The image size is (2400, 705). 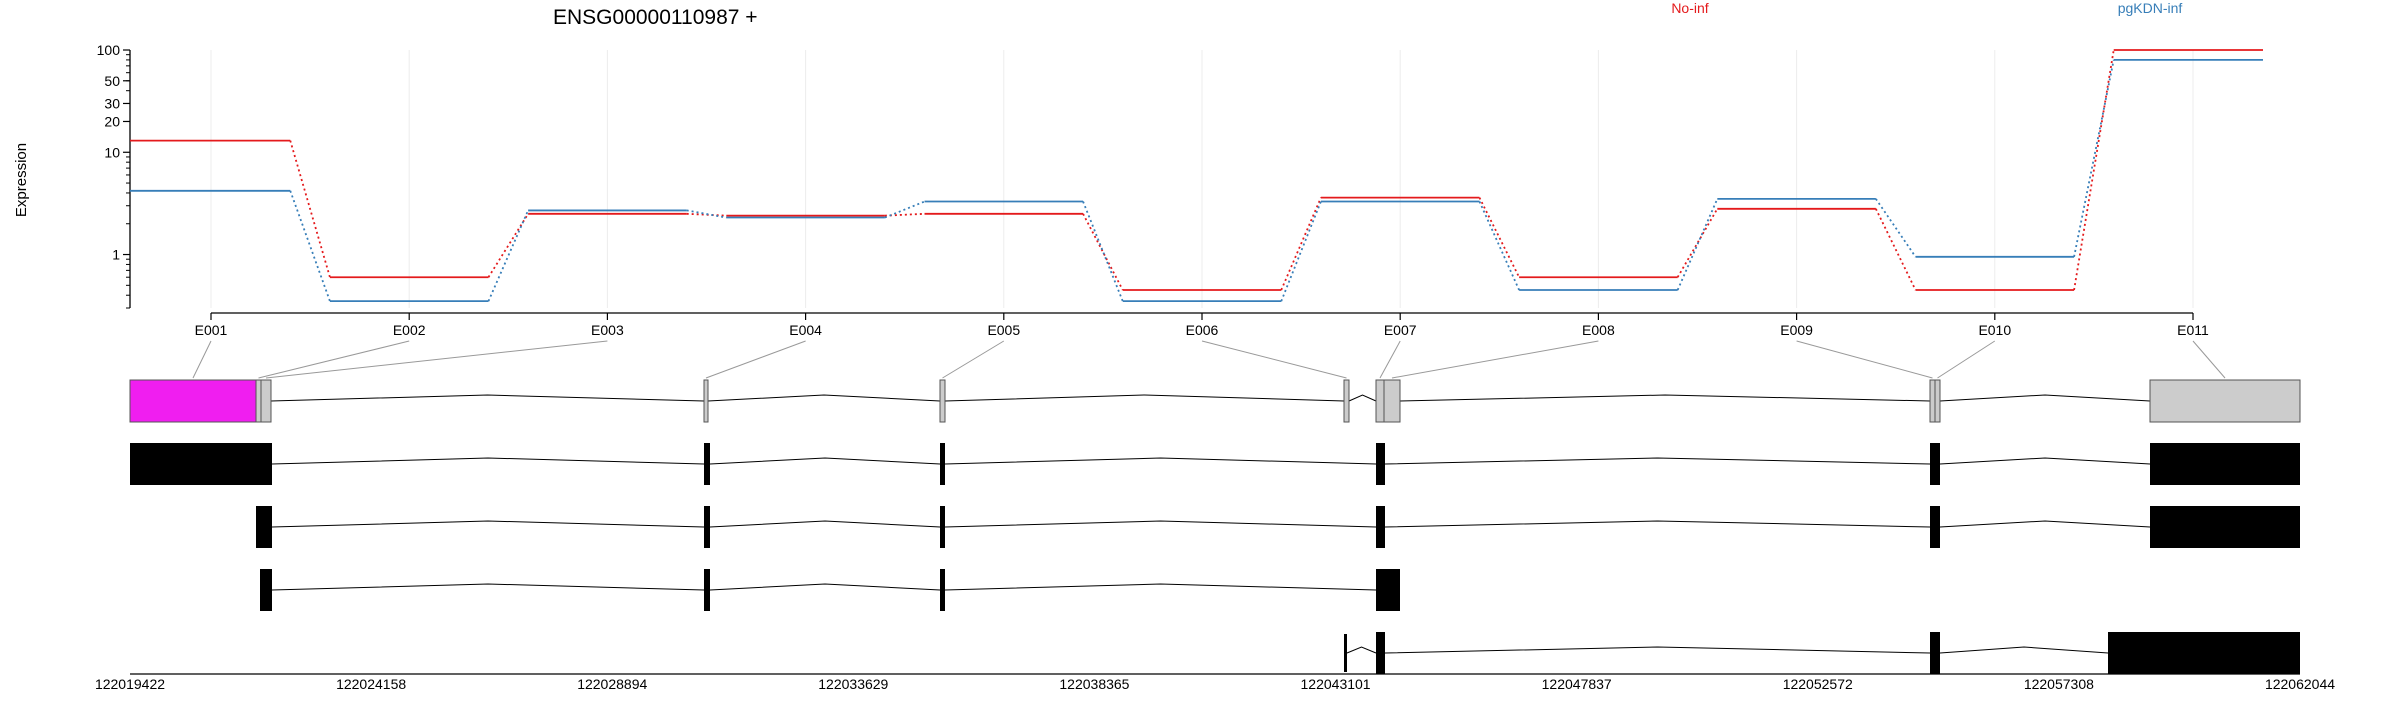 I want to click on x-tick-label: E002, so click(x=409, y=330).